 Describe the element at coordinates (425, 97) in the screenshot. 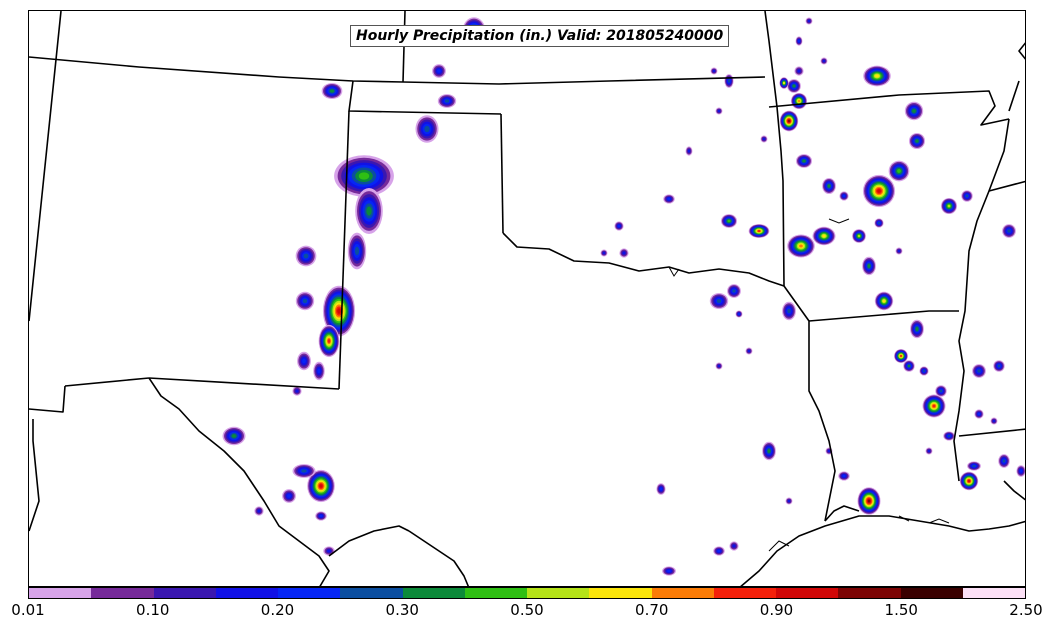

I see `oklahoma-panhandle-north` at that location.